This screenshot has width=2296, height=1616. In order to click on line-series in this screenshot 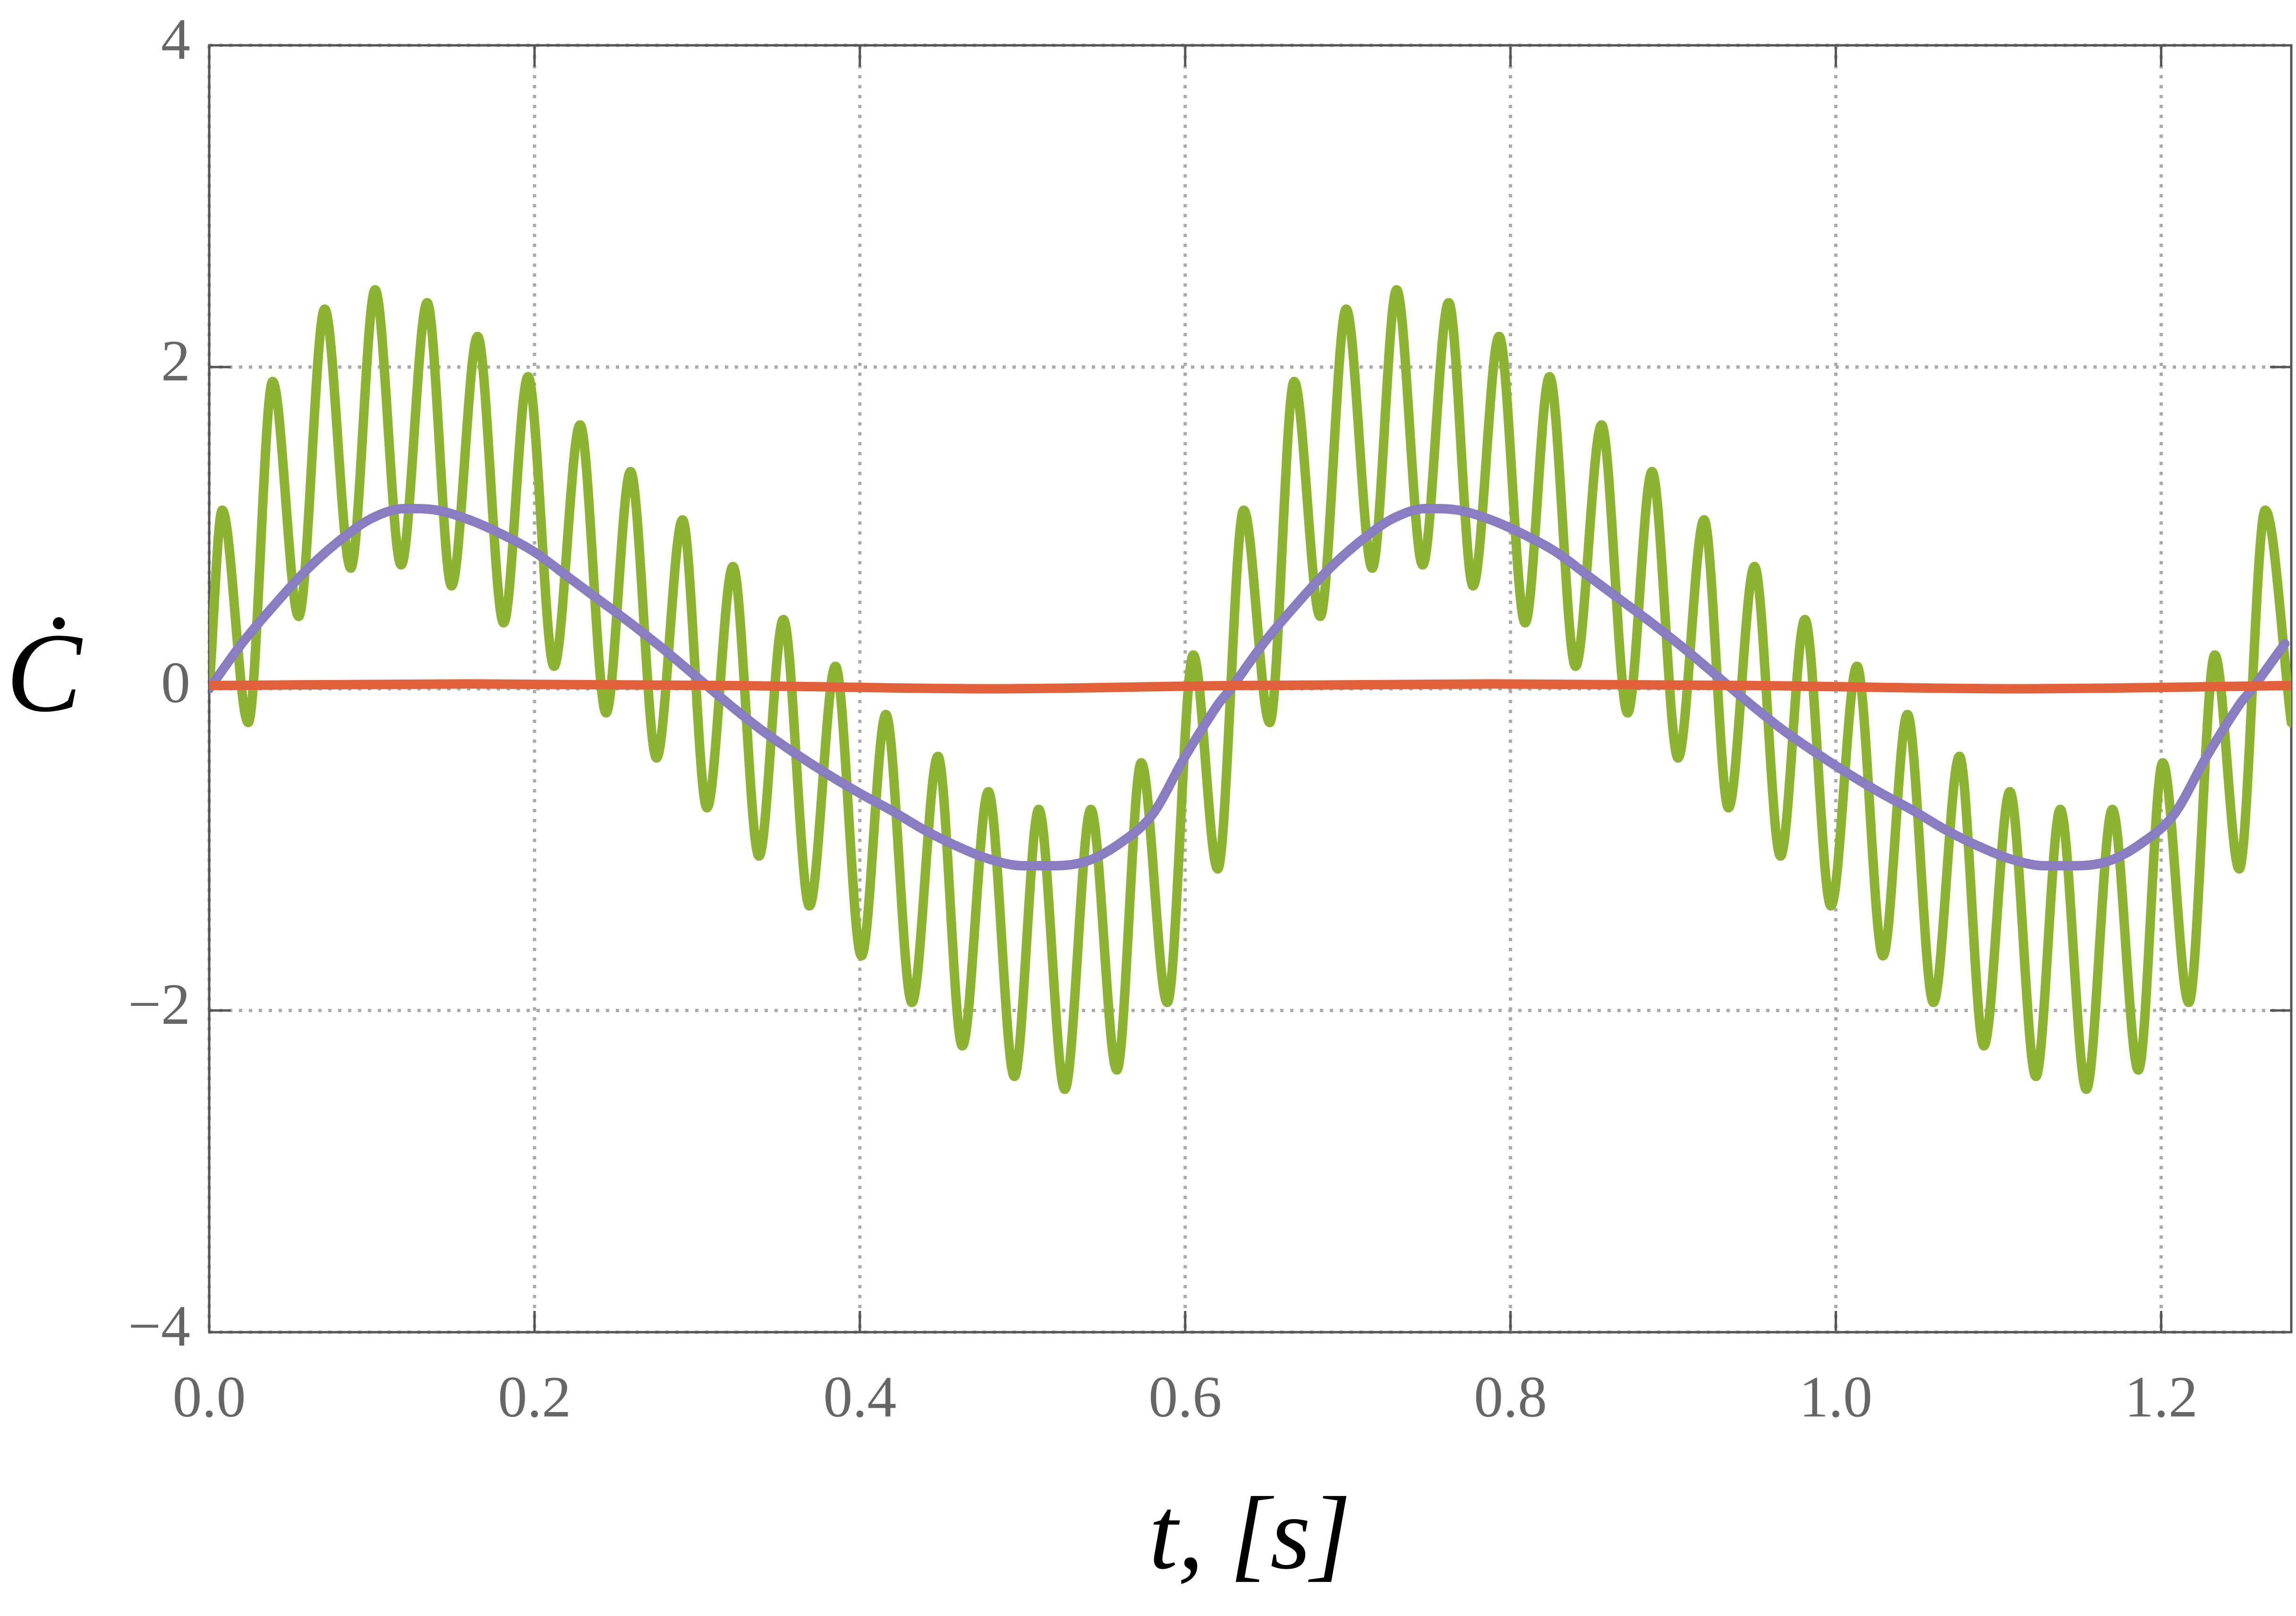, I will do `click(1250, 687)`.